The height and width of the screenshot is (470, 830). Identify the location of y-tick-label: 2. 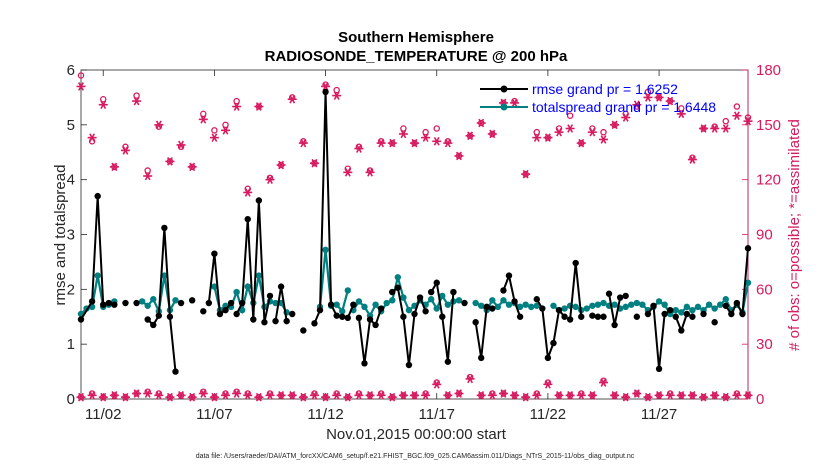
(71, 289).